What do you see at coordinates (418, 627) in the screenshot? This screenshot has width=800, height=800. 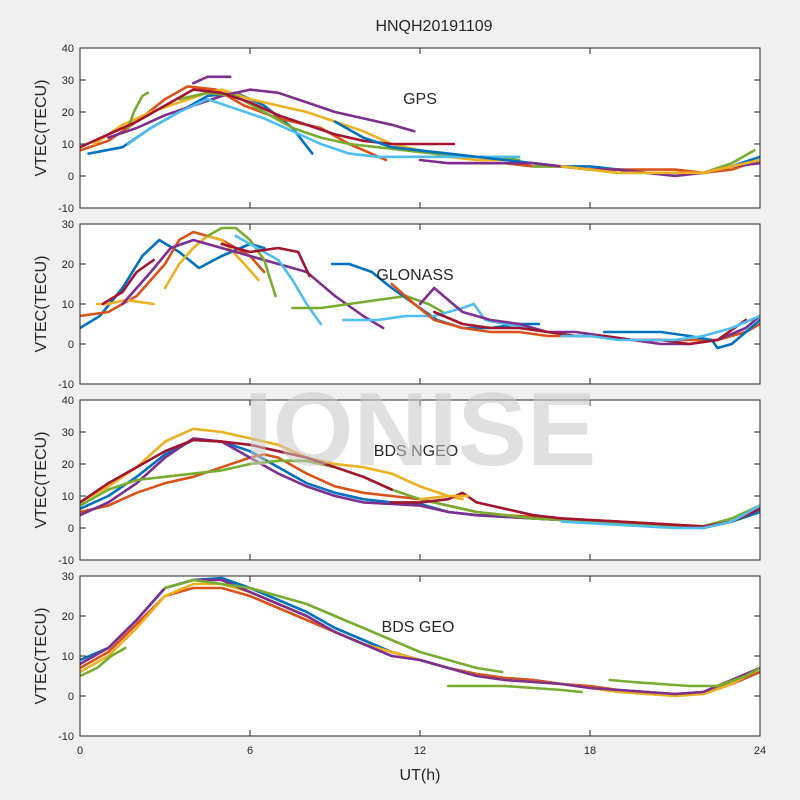 I see `panel-label: BDS GEO` at bounding box center [418, 627].